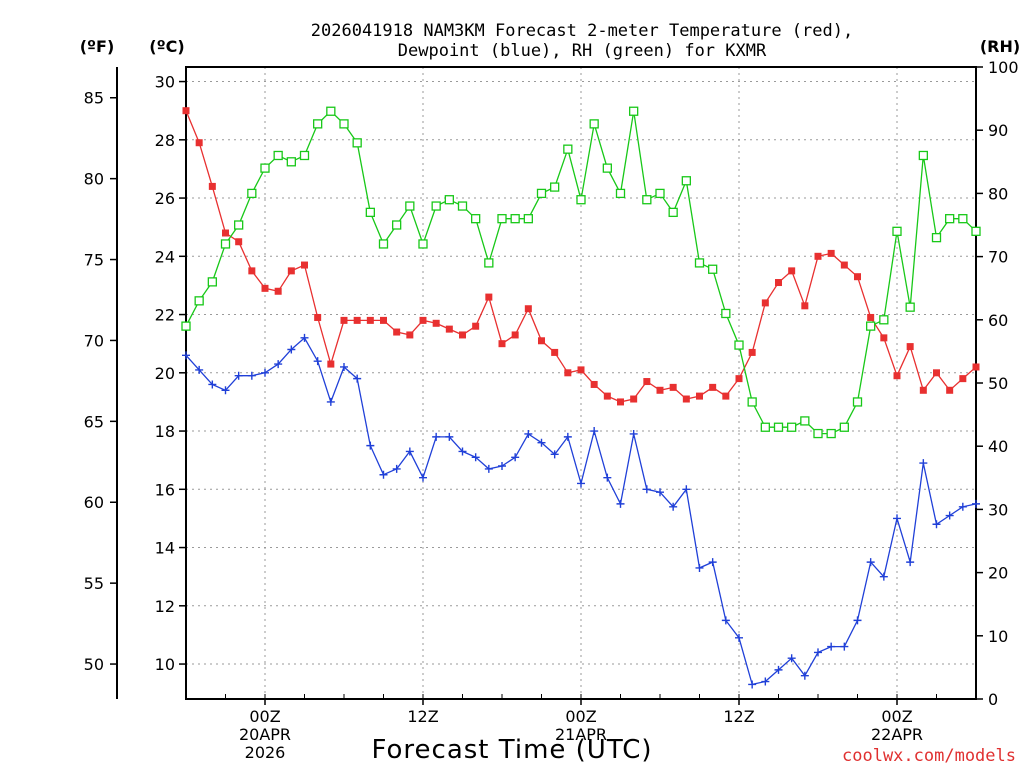 Image resolution: width=1024 pixels, height=768 pixels. Describe the element at coordinates (422, 716) in the screenshot. I see `x-tick-label: 12Z` at that location.